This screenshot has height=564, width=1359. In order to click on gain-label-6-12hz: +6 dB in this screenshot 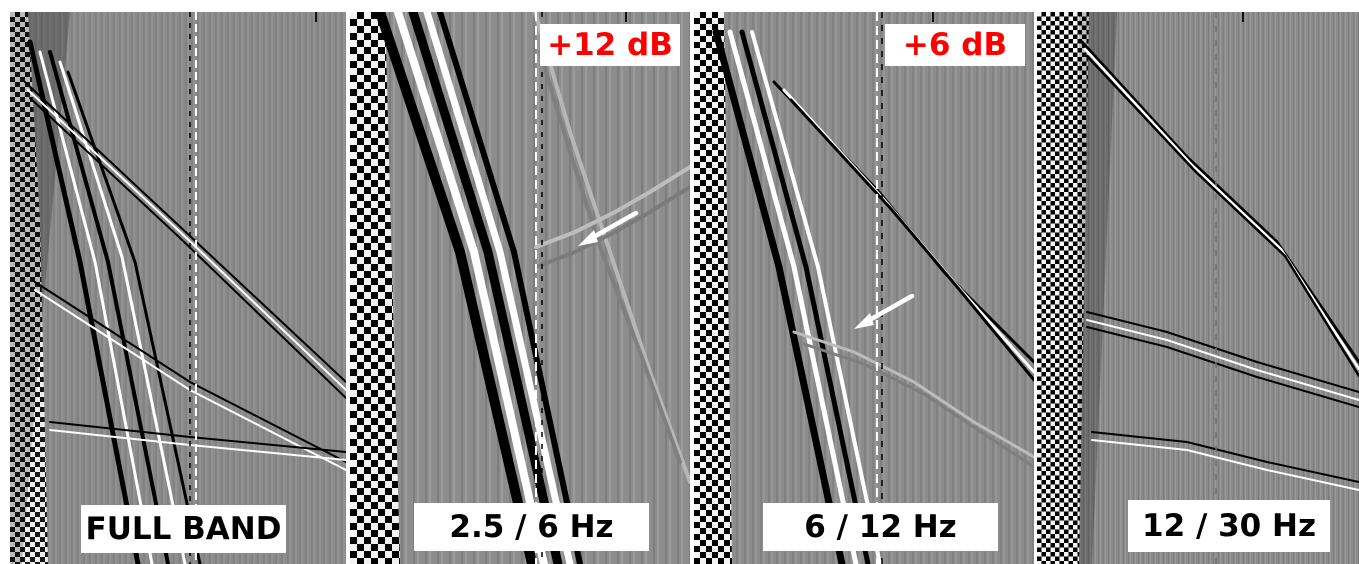, I will do `click(955, 45)`.